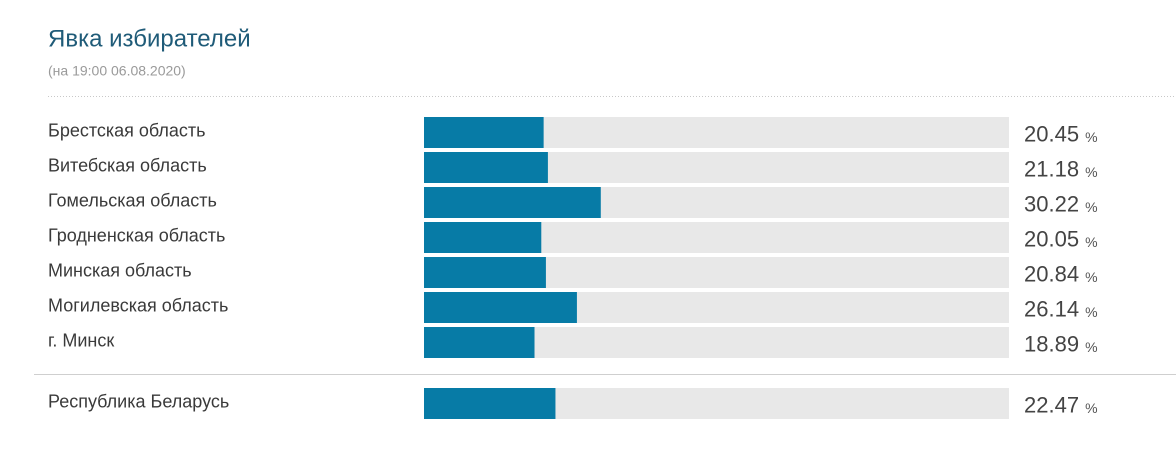 The image size is (1176, 465). What do you see at coordinates (1051, 238) in the screenshot?
I see `value-label: 20.05` at bounding box center [1051, 238].